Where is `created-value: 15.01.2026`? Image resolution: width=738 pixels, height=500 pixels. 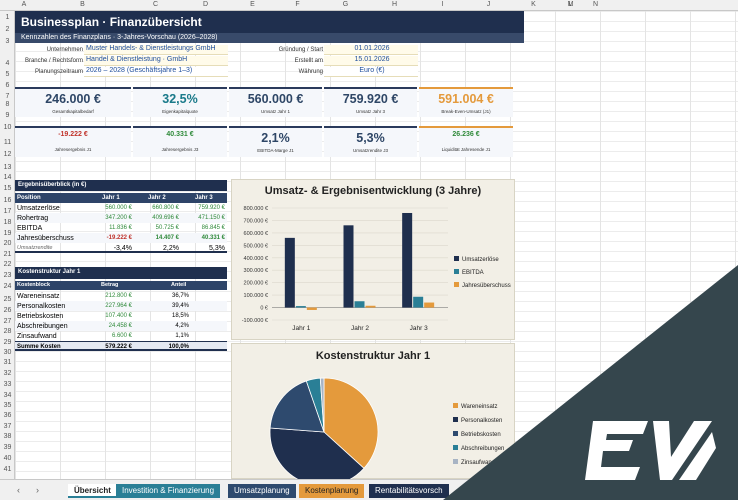 created-value: 15.01.2026 is located at coordinates (371, 61).